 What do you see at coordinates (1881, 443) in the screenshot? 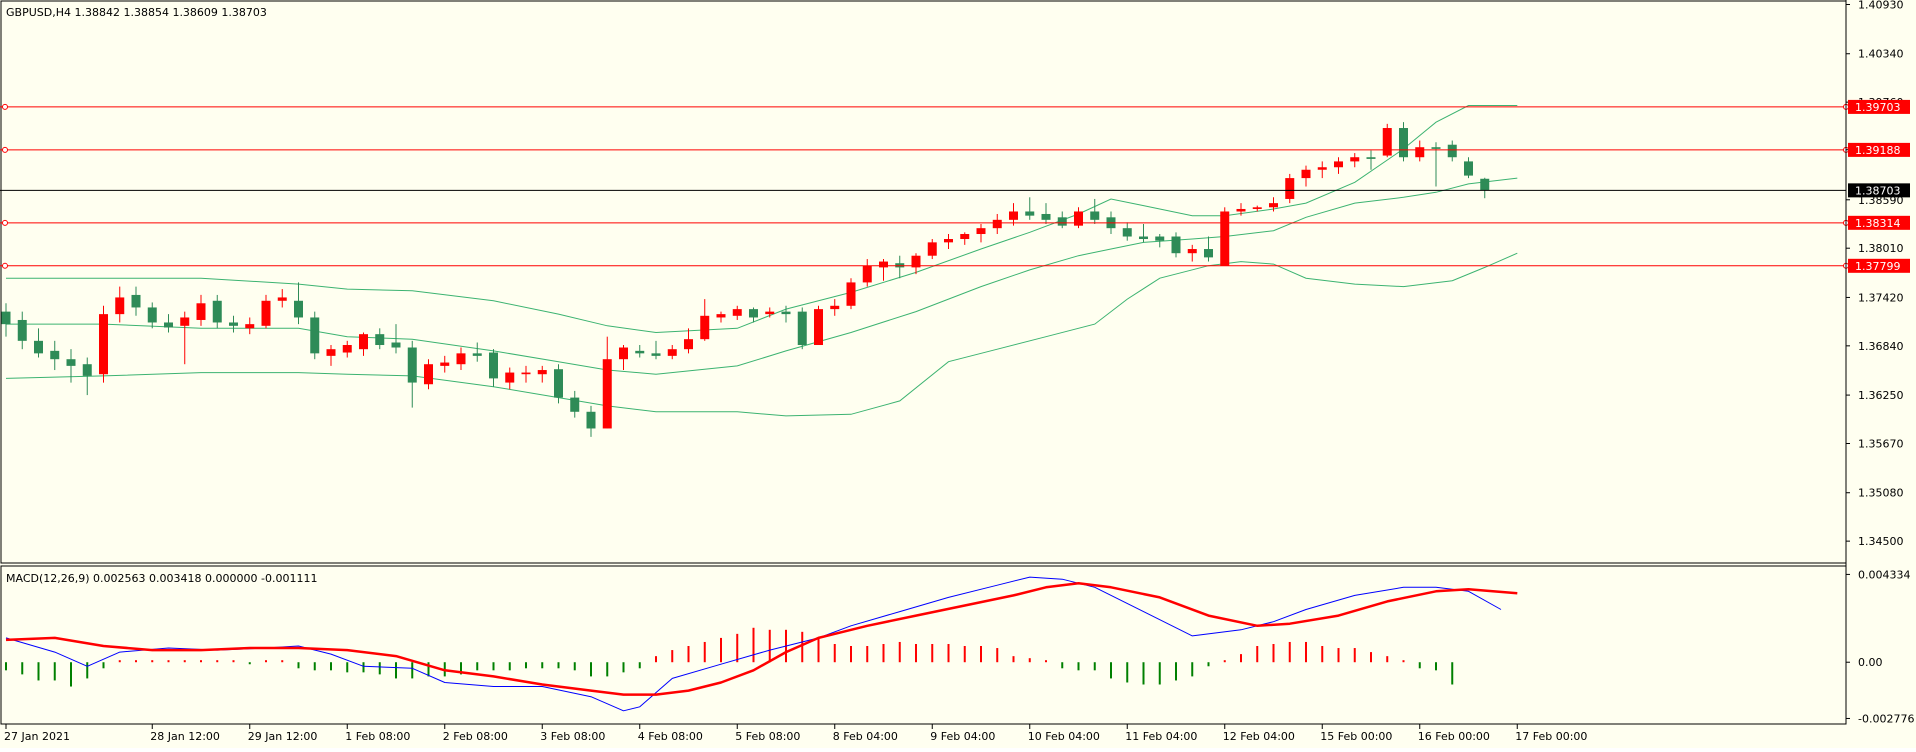
I see `price-tick-label: 1.35670` at bounding box center [1881, 443].